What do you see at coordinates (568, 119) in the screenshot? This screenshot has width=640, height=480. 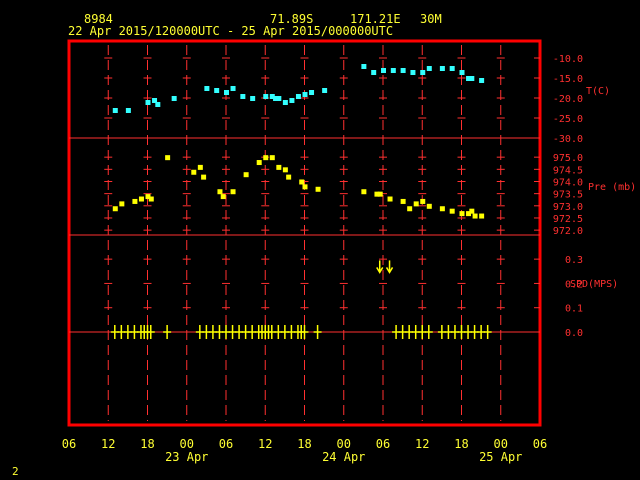 I see `y-tick-label: -25.0` at bounding box center [568, 119].